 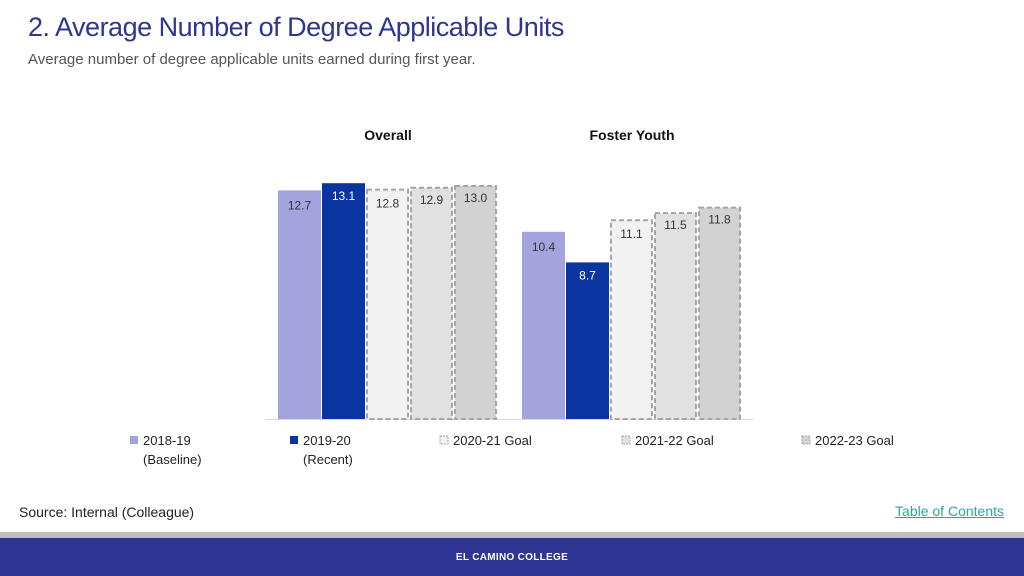 I want to click on data-label: 12.7, so click(x=300, y=205).